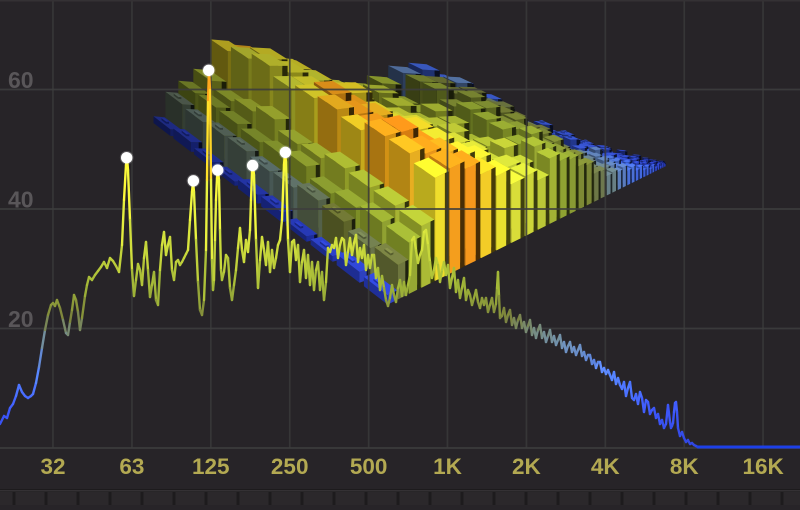 The height and width of the screenshot is (510, 800). I want to click on svg-text: 8K, so click(685, 466).